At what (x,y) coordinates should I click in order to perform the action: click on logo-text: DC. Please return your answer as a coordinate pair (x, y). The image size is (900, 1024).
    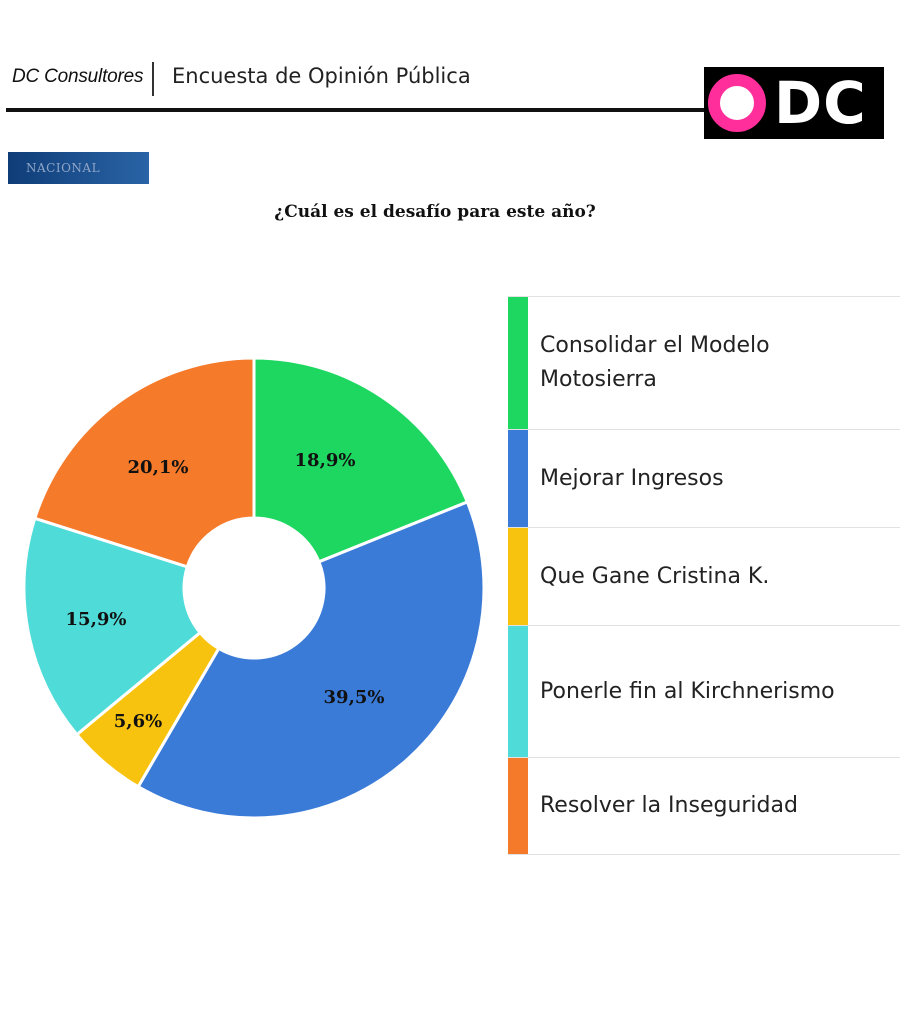
    Looking at the image, I should click on (820, 103).